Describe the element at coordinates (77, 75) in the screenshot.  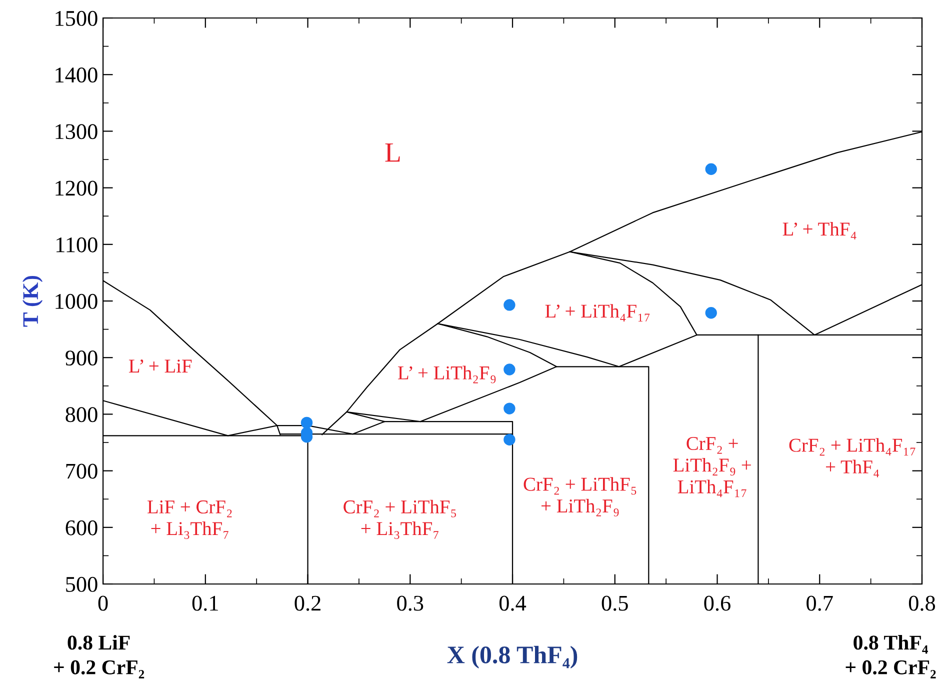
I see `y-tick-label: 1400` at that location.